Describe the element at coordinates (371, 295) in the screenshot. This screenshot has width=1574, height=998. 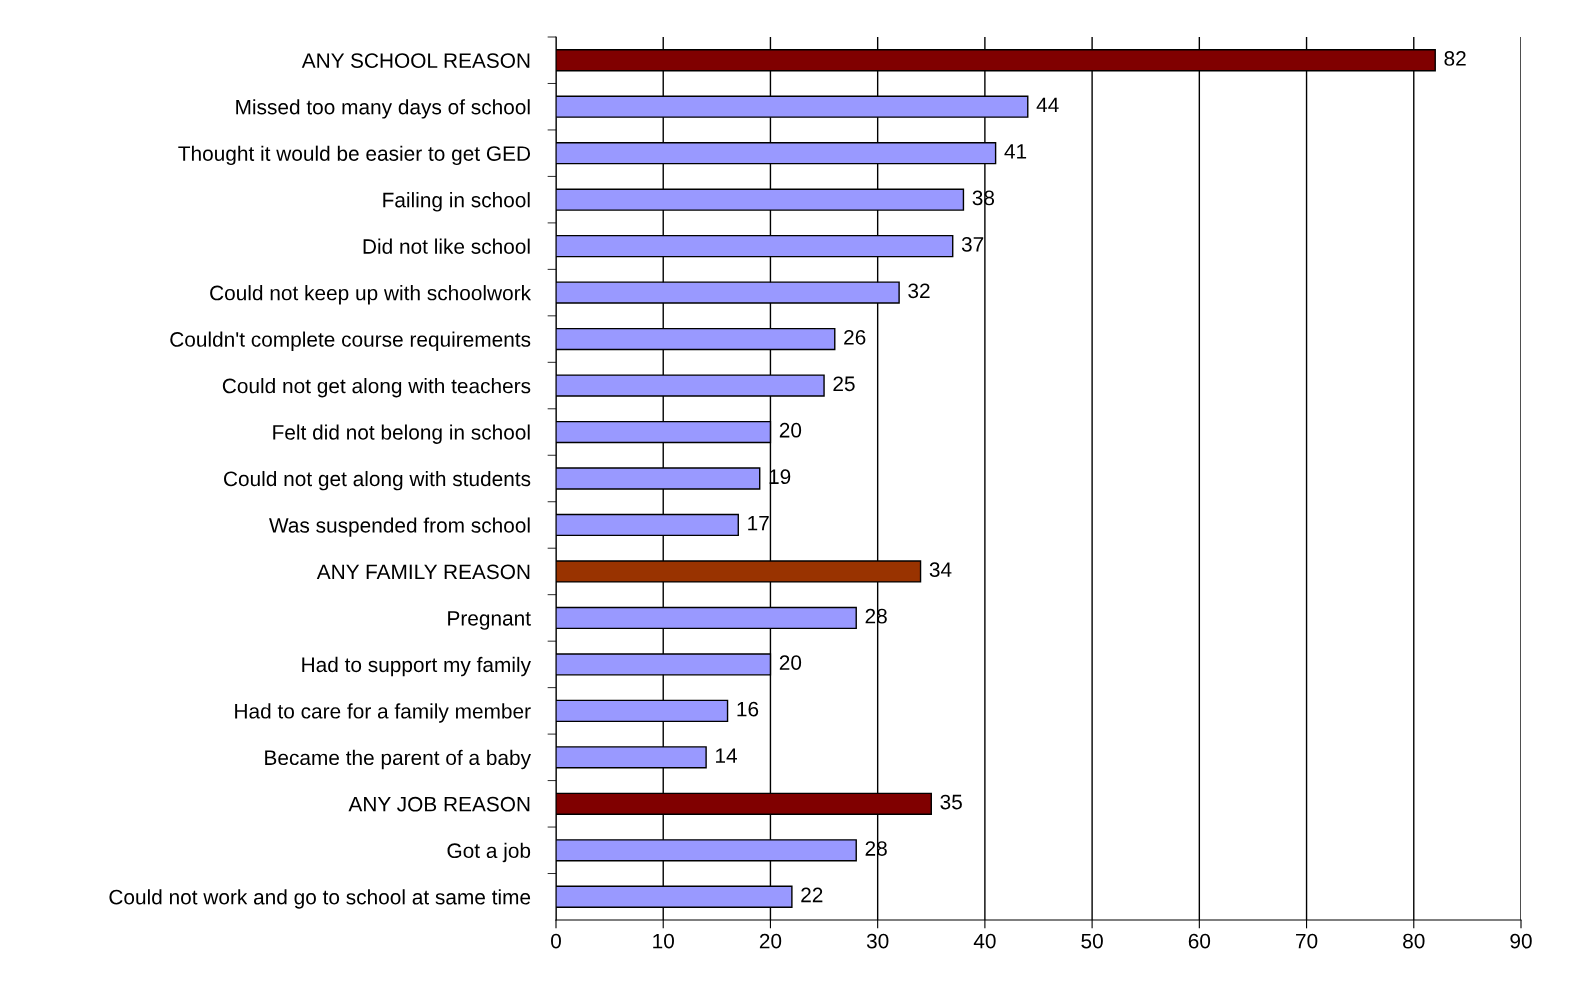
I see `y-tick-label: Could not keep up with schoolwork` at that location.